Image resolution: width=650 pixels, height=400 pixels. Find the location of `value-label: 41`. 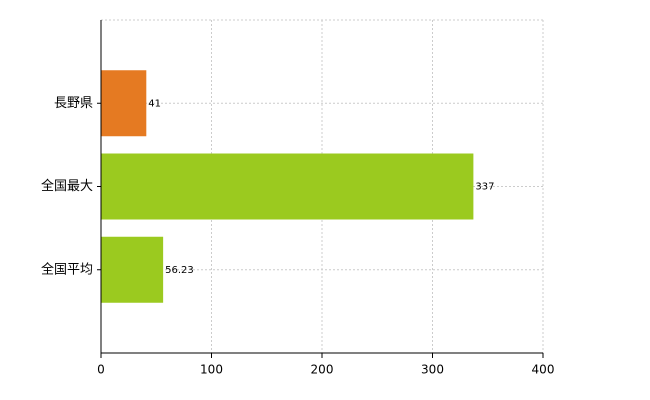

value-label: 41 is located at coordinates (154, 103).